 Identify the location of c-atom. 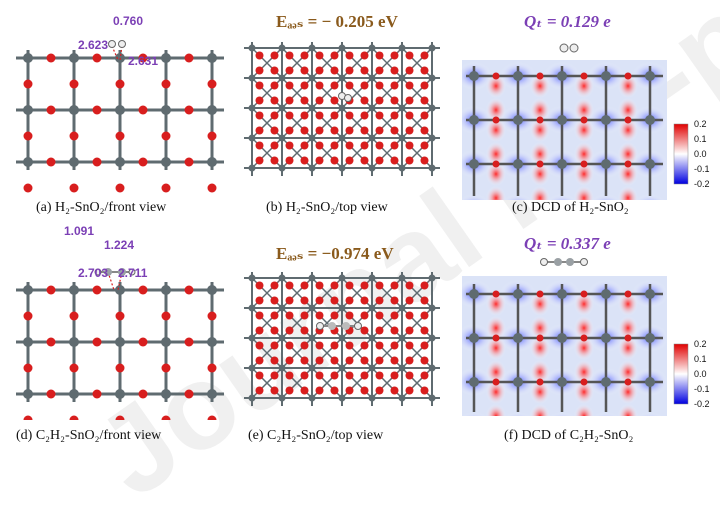
(346, 326).